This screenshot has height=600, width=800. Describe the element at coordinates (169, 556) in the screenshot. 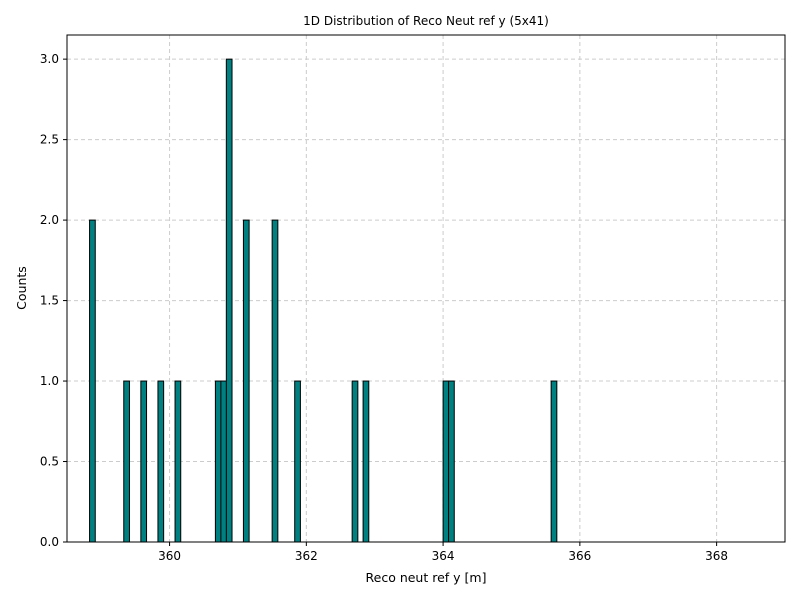

I see `x-tick-label: 360` at that location.